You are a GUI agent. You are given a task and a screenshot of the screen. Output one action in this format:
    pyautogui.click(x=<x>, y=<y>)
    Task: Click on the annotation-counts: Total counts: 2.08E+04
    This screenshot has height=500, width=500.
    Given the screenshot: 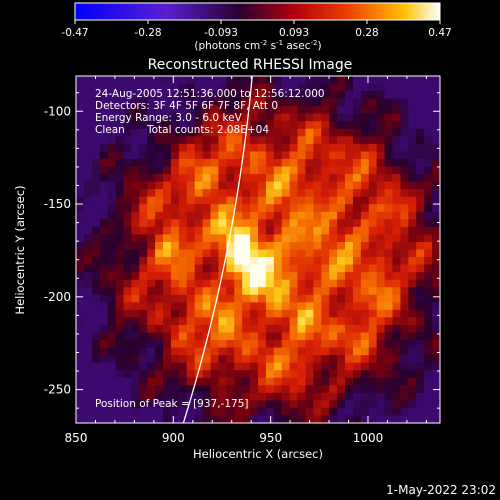 What is the action you would take?
    pyautogui.click(x=207, y=130)
    